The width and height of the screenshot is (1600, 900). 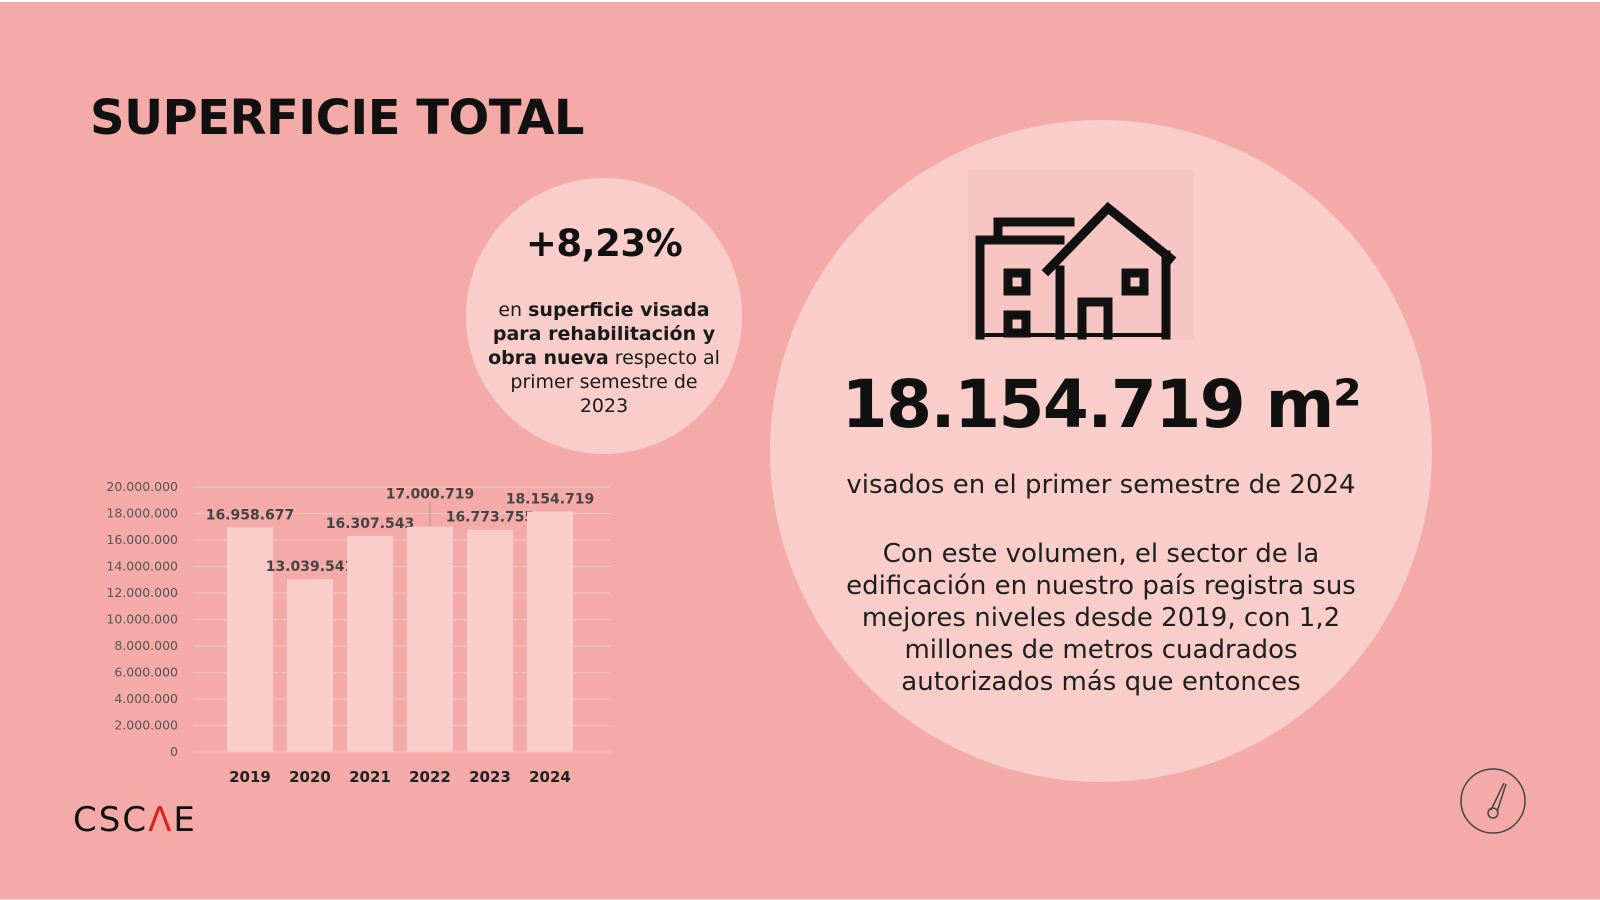 I want to click on gauge-icon, so click(x=1493, y=801).